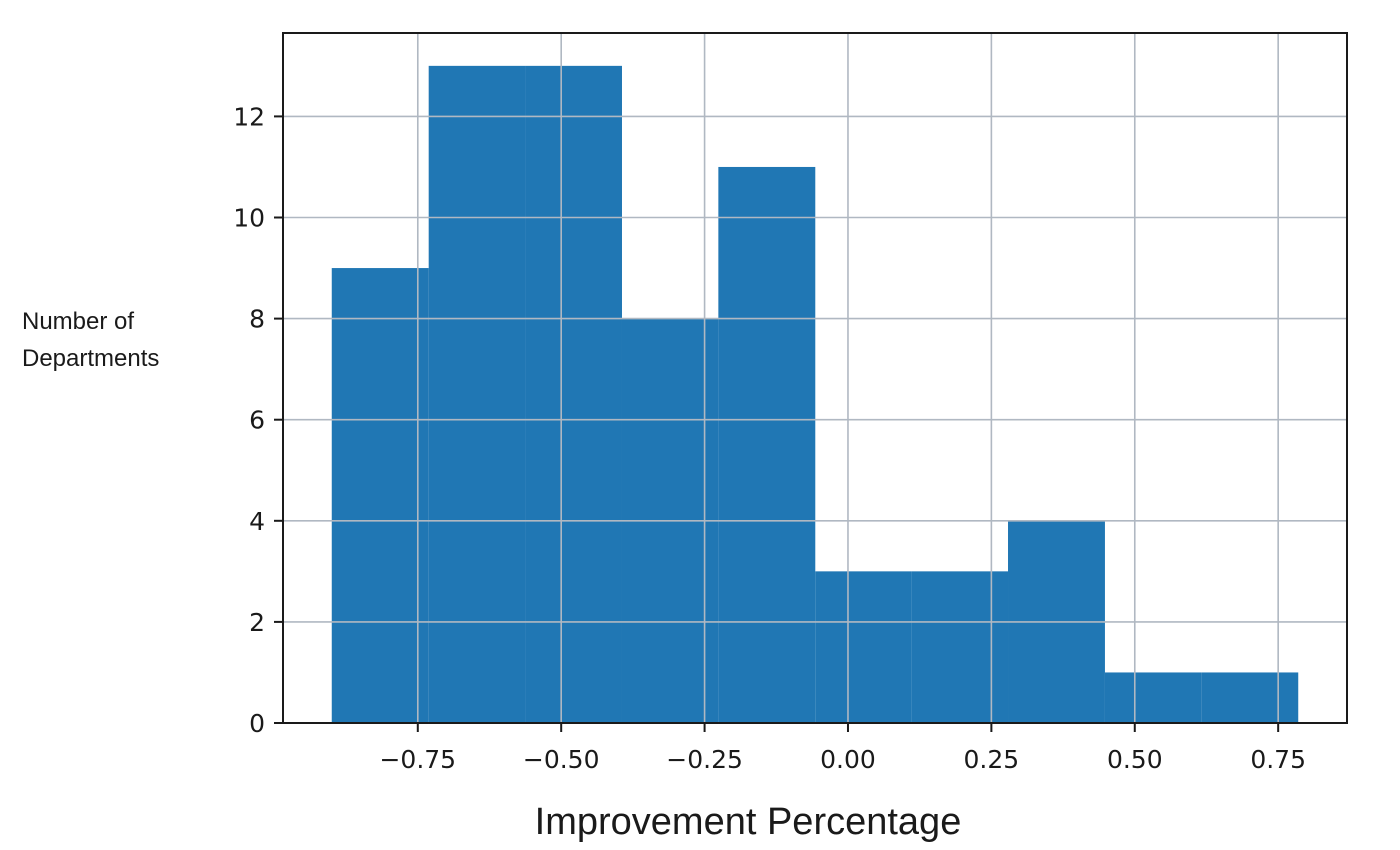  Describe the element at coordinates (1278, 759) in the screenshot. I see `x-tick-label: 0.75` at that location.